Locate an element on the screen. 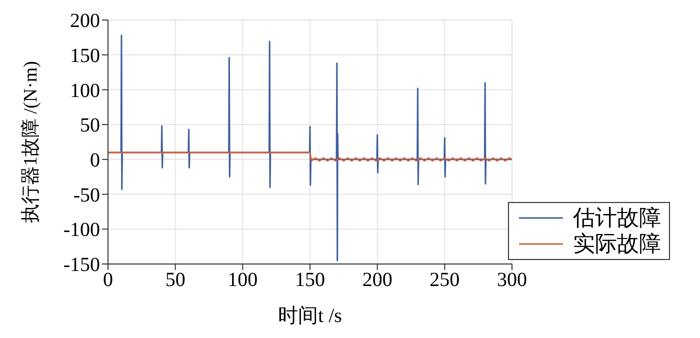 The width and height of the screenshot is (700, 338). y-tick-label: -150 is located at coordinates (81, 265).